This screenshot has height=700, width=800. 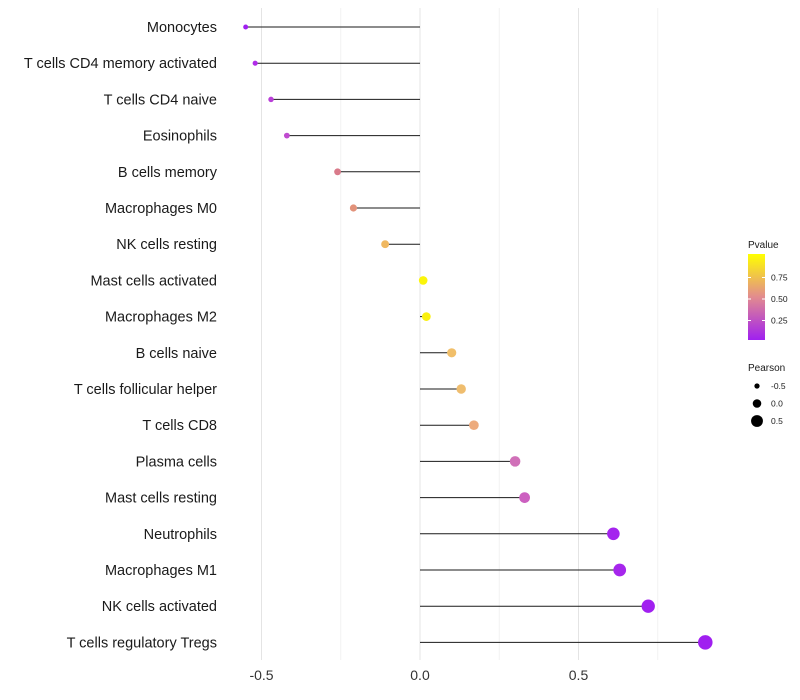 What do you see at coordinates (180, 535) in the screenshot?
I see `row-label: Neutrophils` at bounding box center [180, 535].